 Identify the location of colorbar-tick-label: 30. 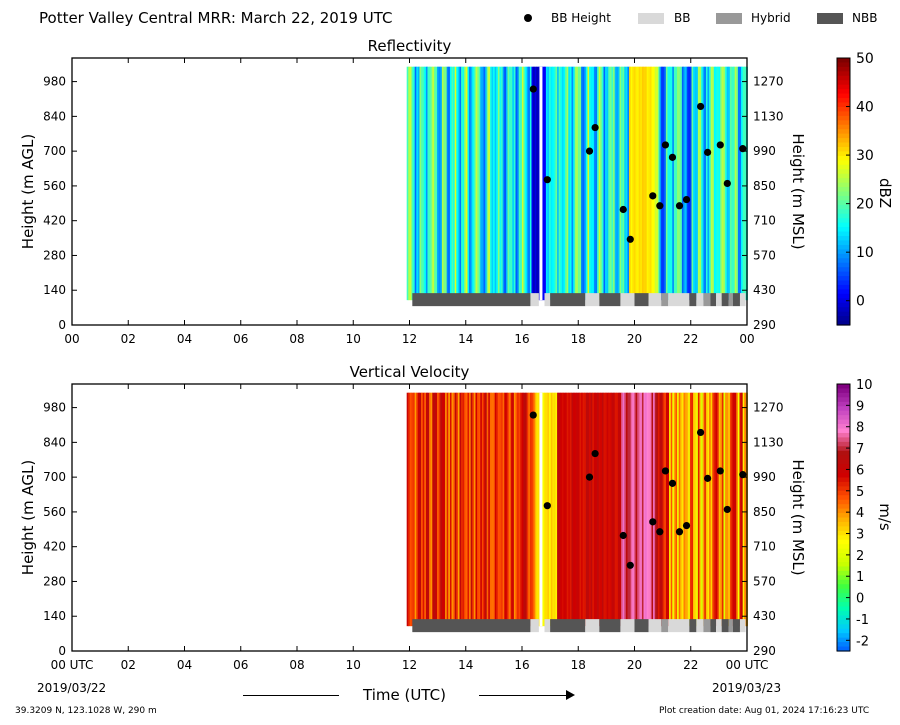
(865, 156).